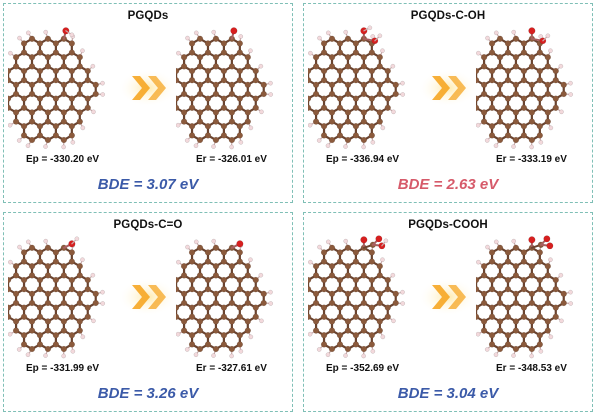 The height and width of the screenshot is (418, 600). Describe the element at coordinates (532, 240) in the screenshot. I see `oxygen-atom` at that location.